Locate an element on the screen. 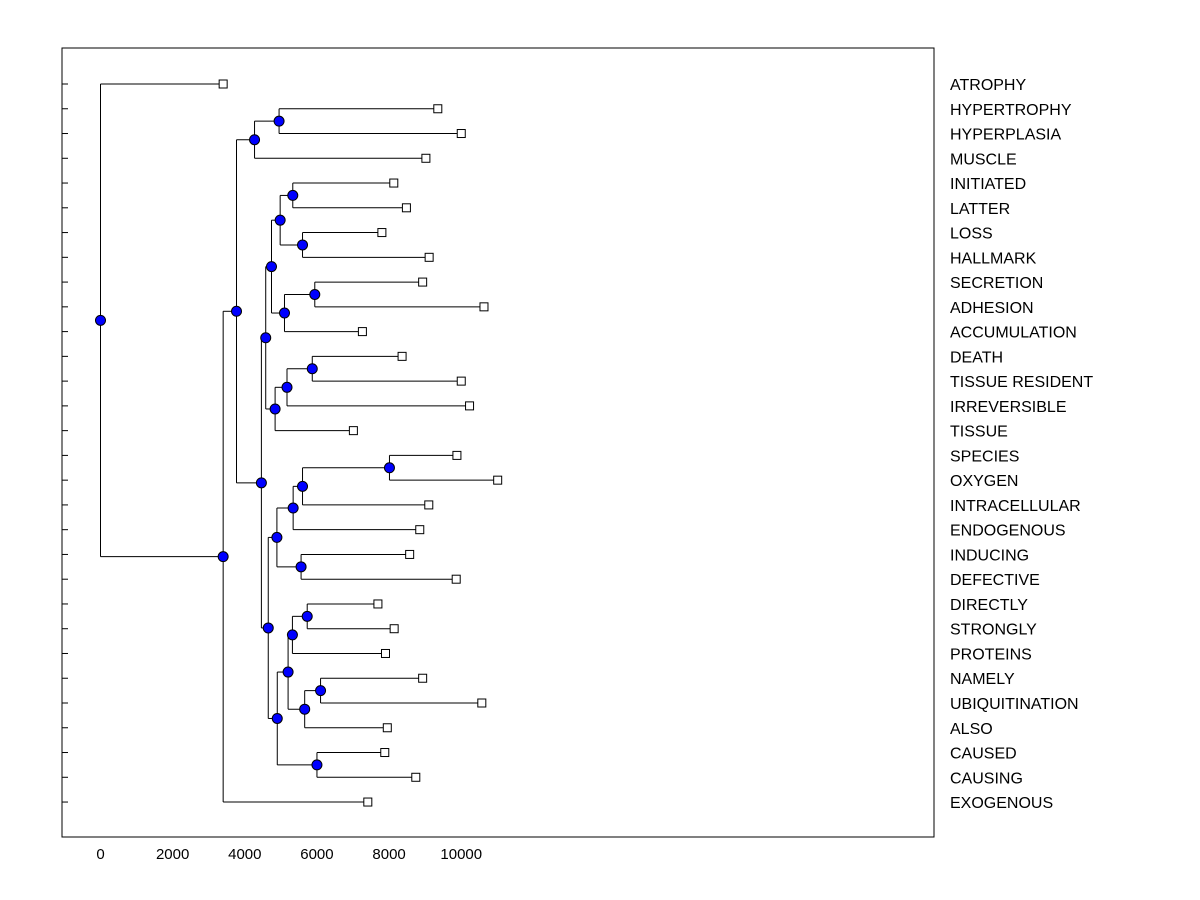 The image size is (1200, 900). leaf-label: LATTER is located at coordinates (980, 209).